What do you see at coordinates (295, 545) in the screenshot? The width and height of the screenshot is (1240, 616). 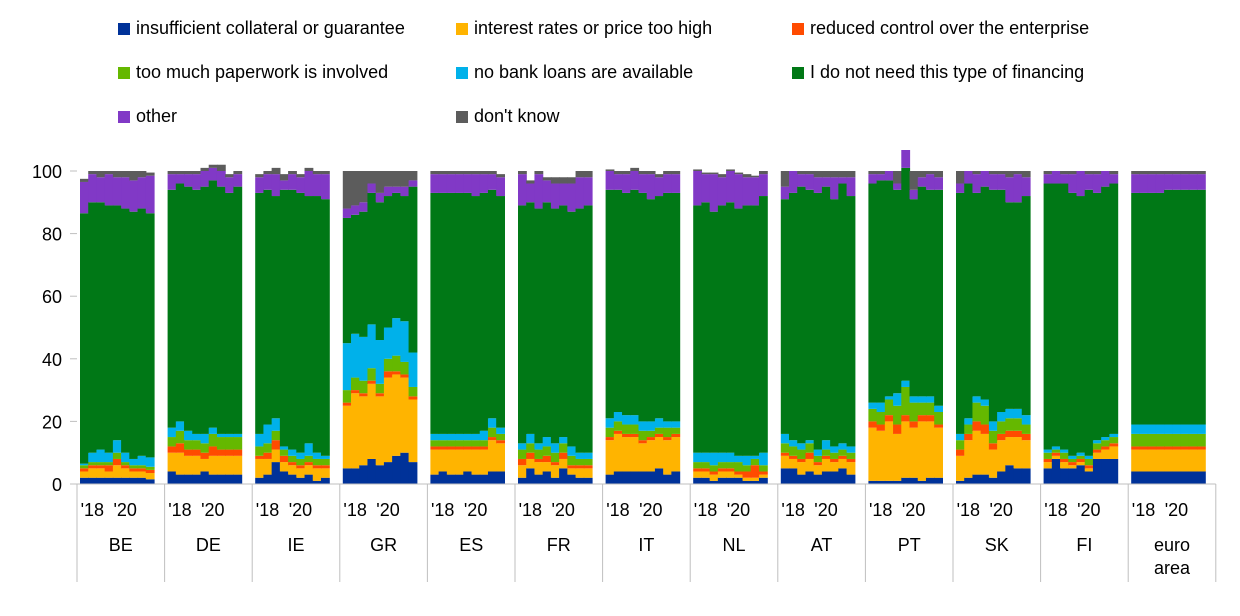 I see `category-label: IE` at bounding box center [295, 545].